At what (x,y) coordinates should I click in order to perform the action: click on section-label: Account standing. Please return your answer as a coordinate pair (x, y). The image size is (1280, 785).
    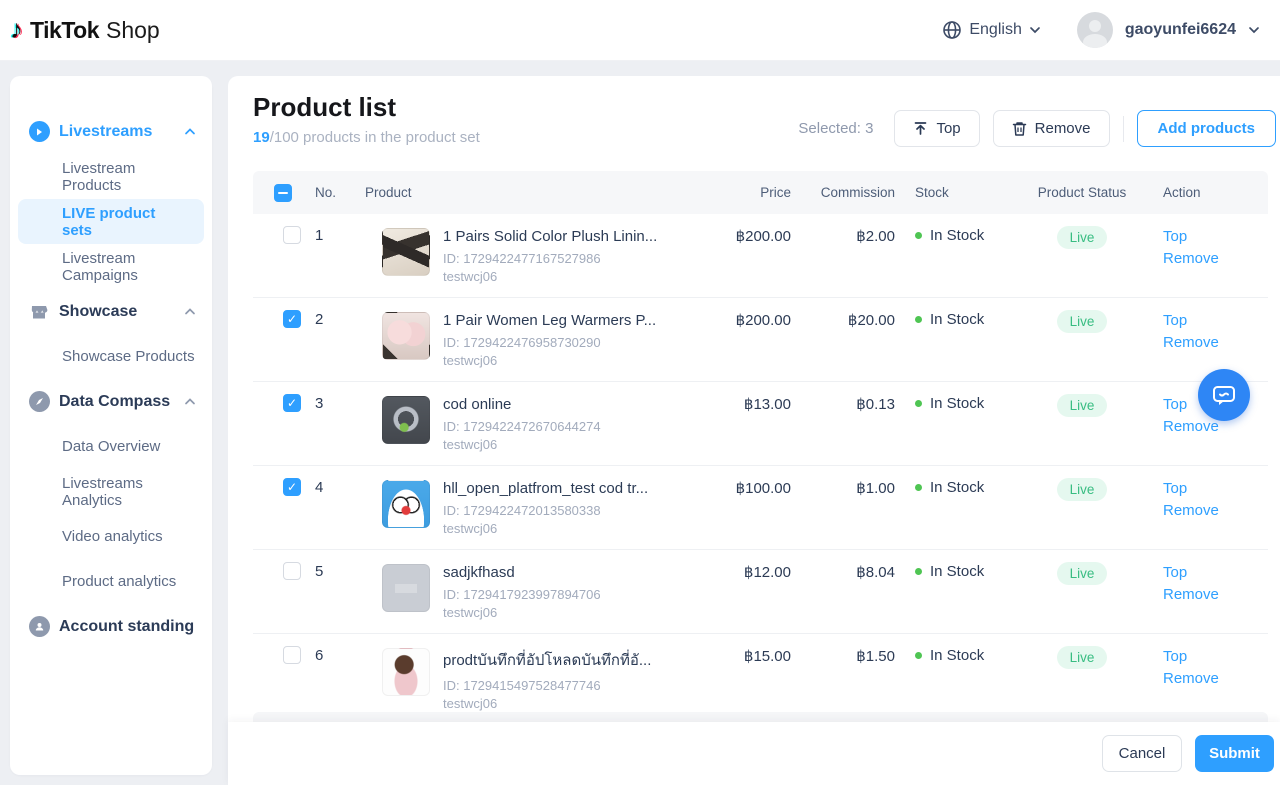
    Looking at the image, I should click on (127, 626).